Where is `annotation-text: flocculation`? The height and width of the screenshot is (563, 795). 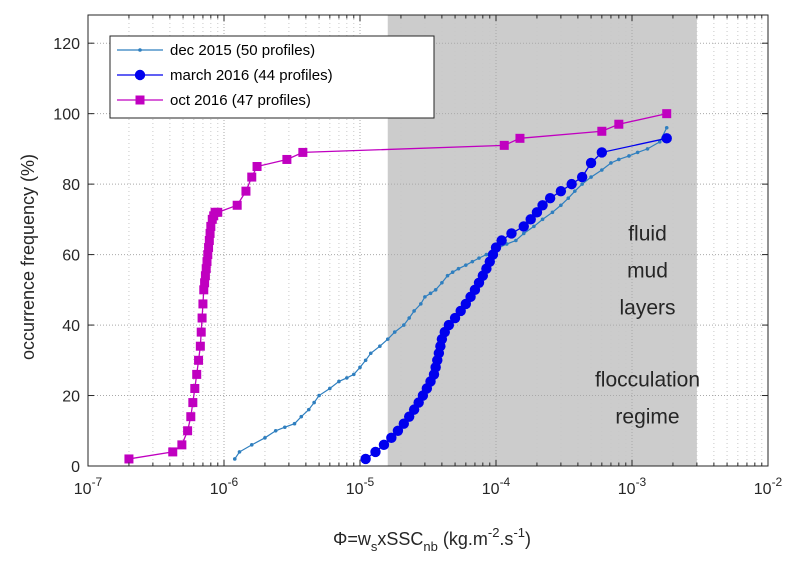
annotation-text: flocculation is located at coordinates (647, 380).